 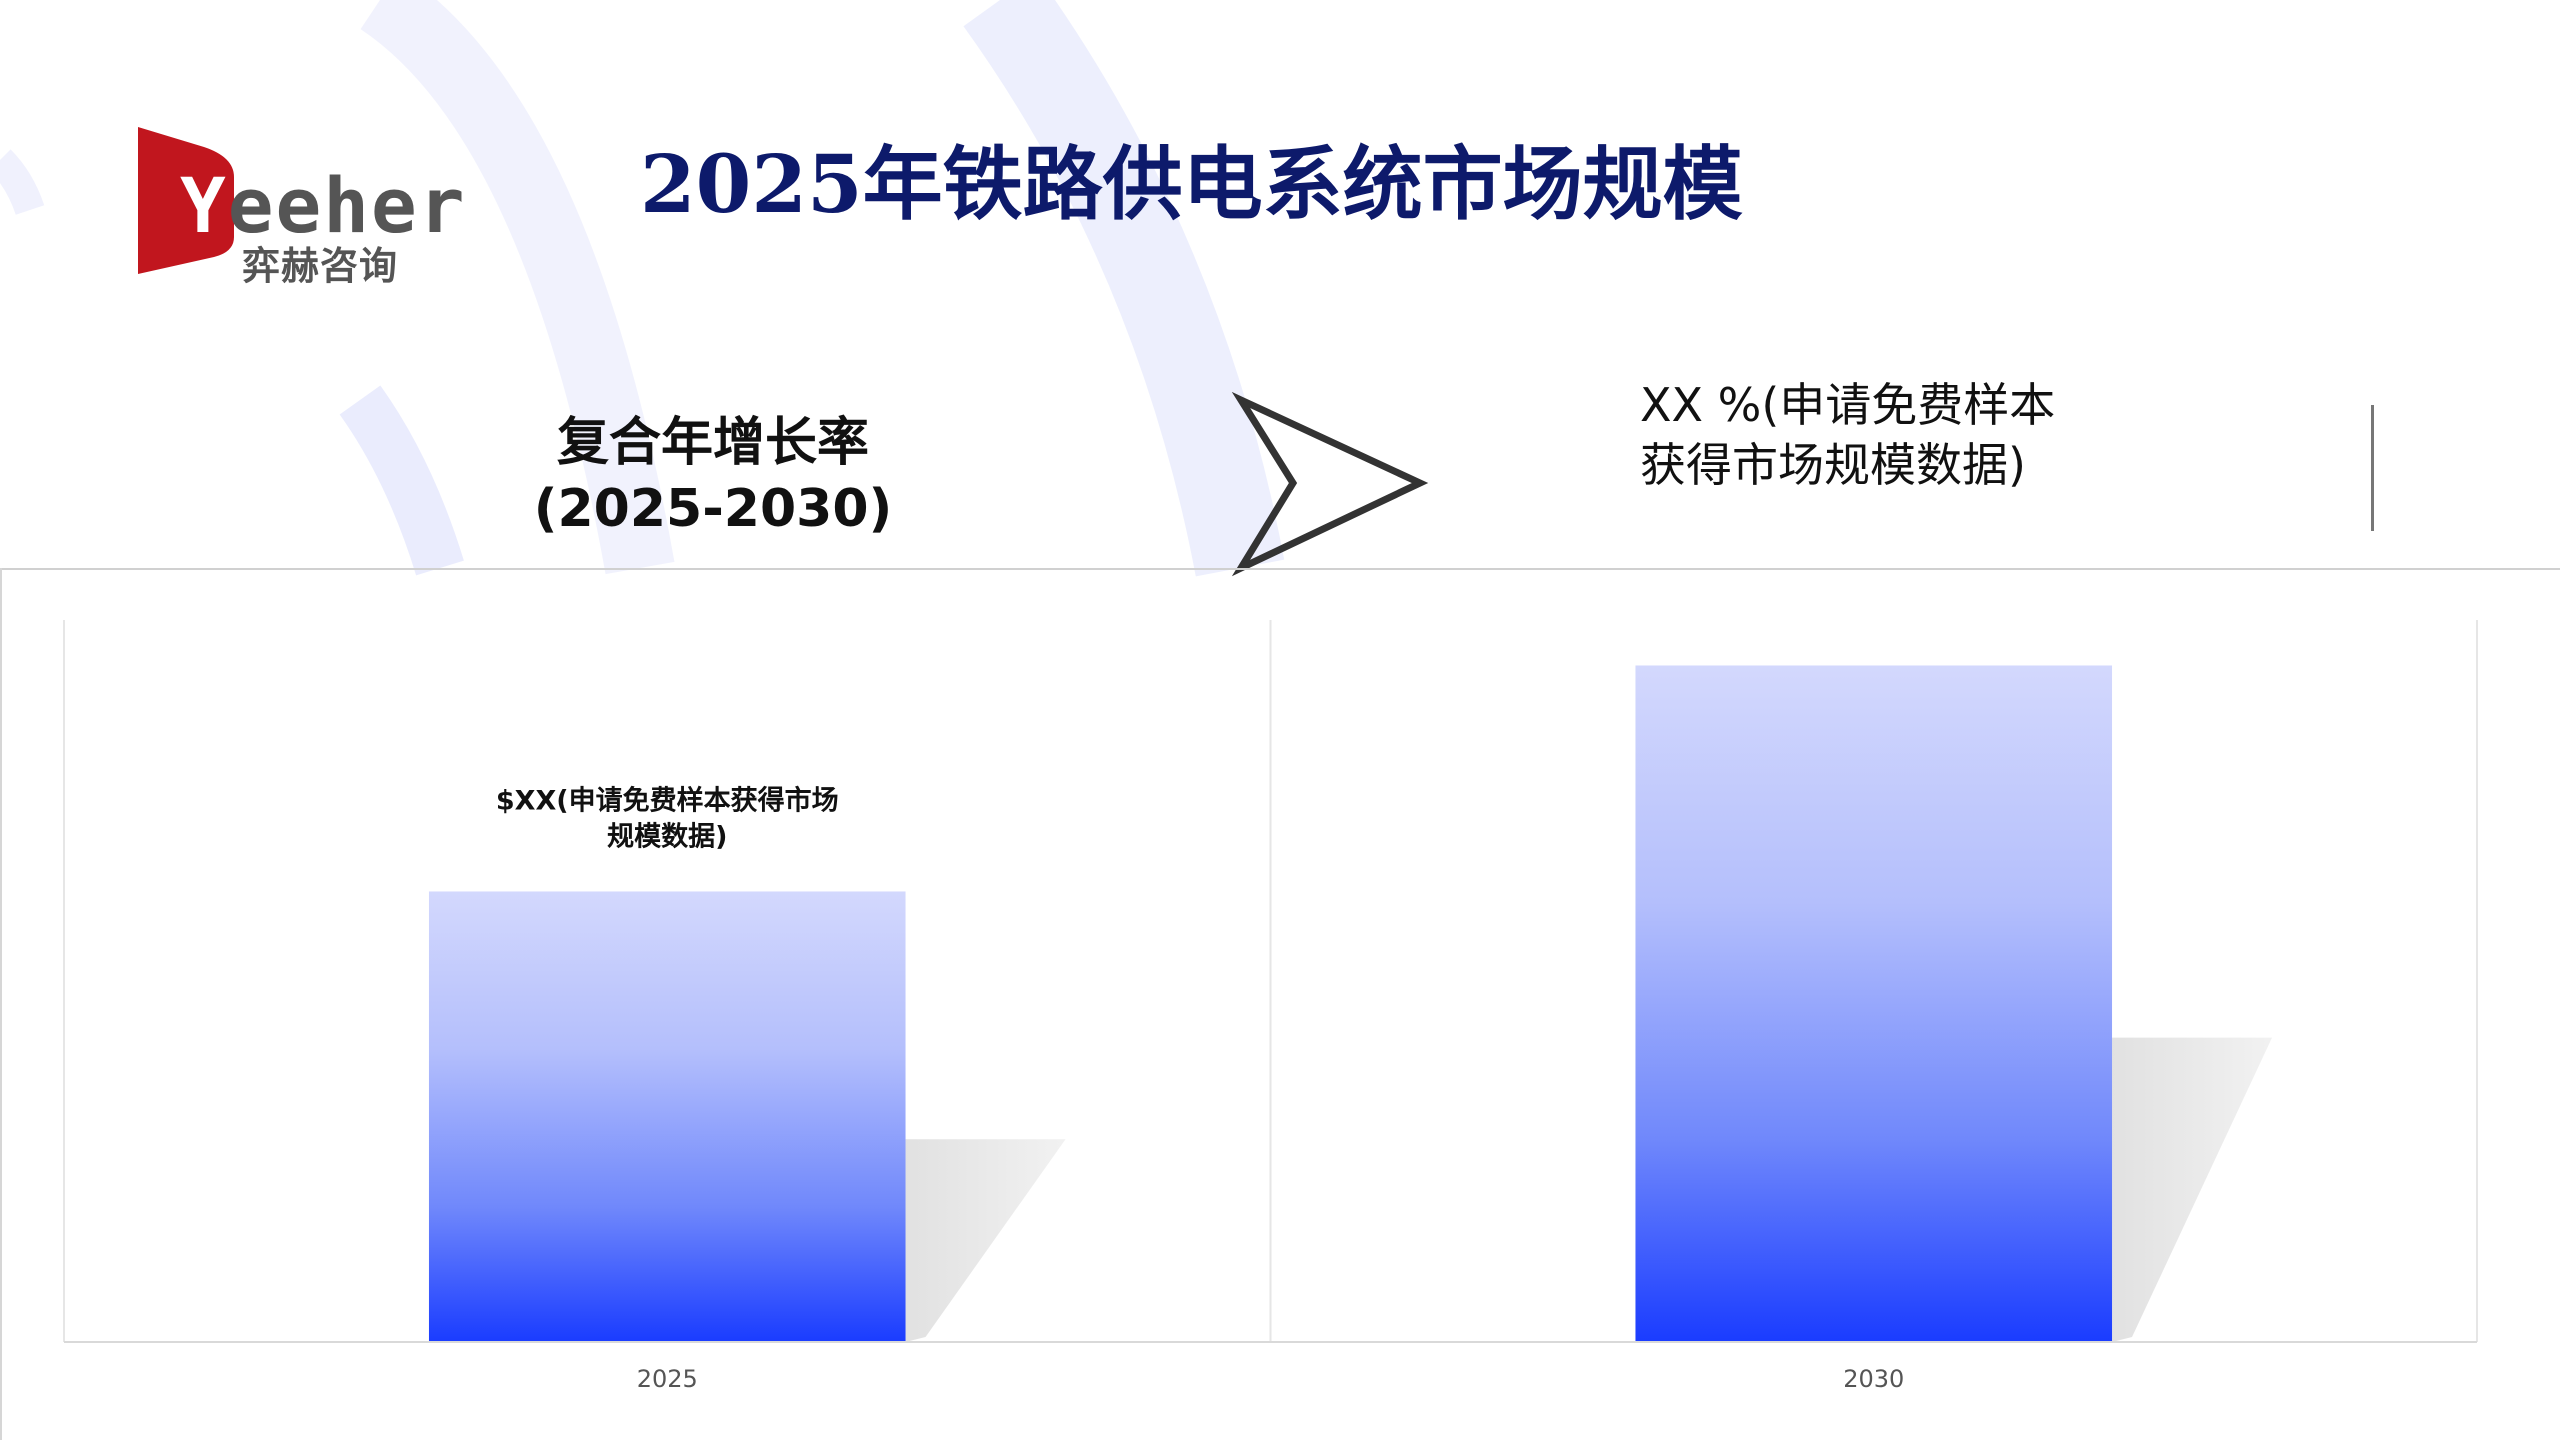 What do you see at coordinates (1, 1004) in the screenshot?
I see `chart-frame-left` at bounding box center [1, 1004].